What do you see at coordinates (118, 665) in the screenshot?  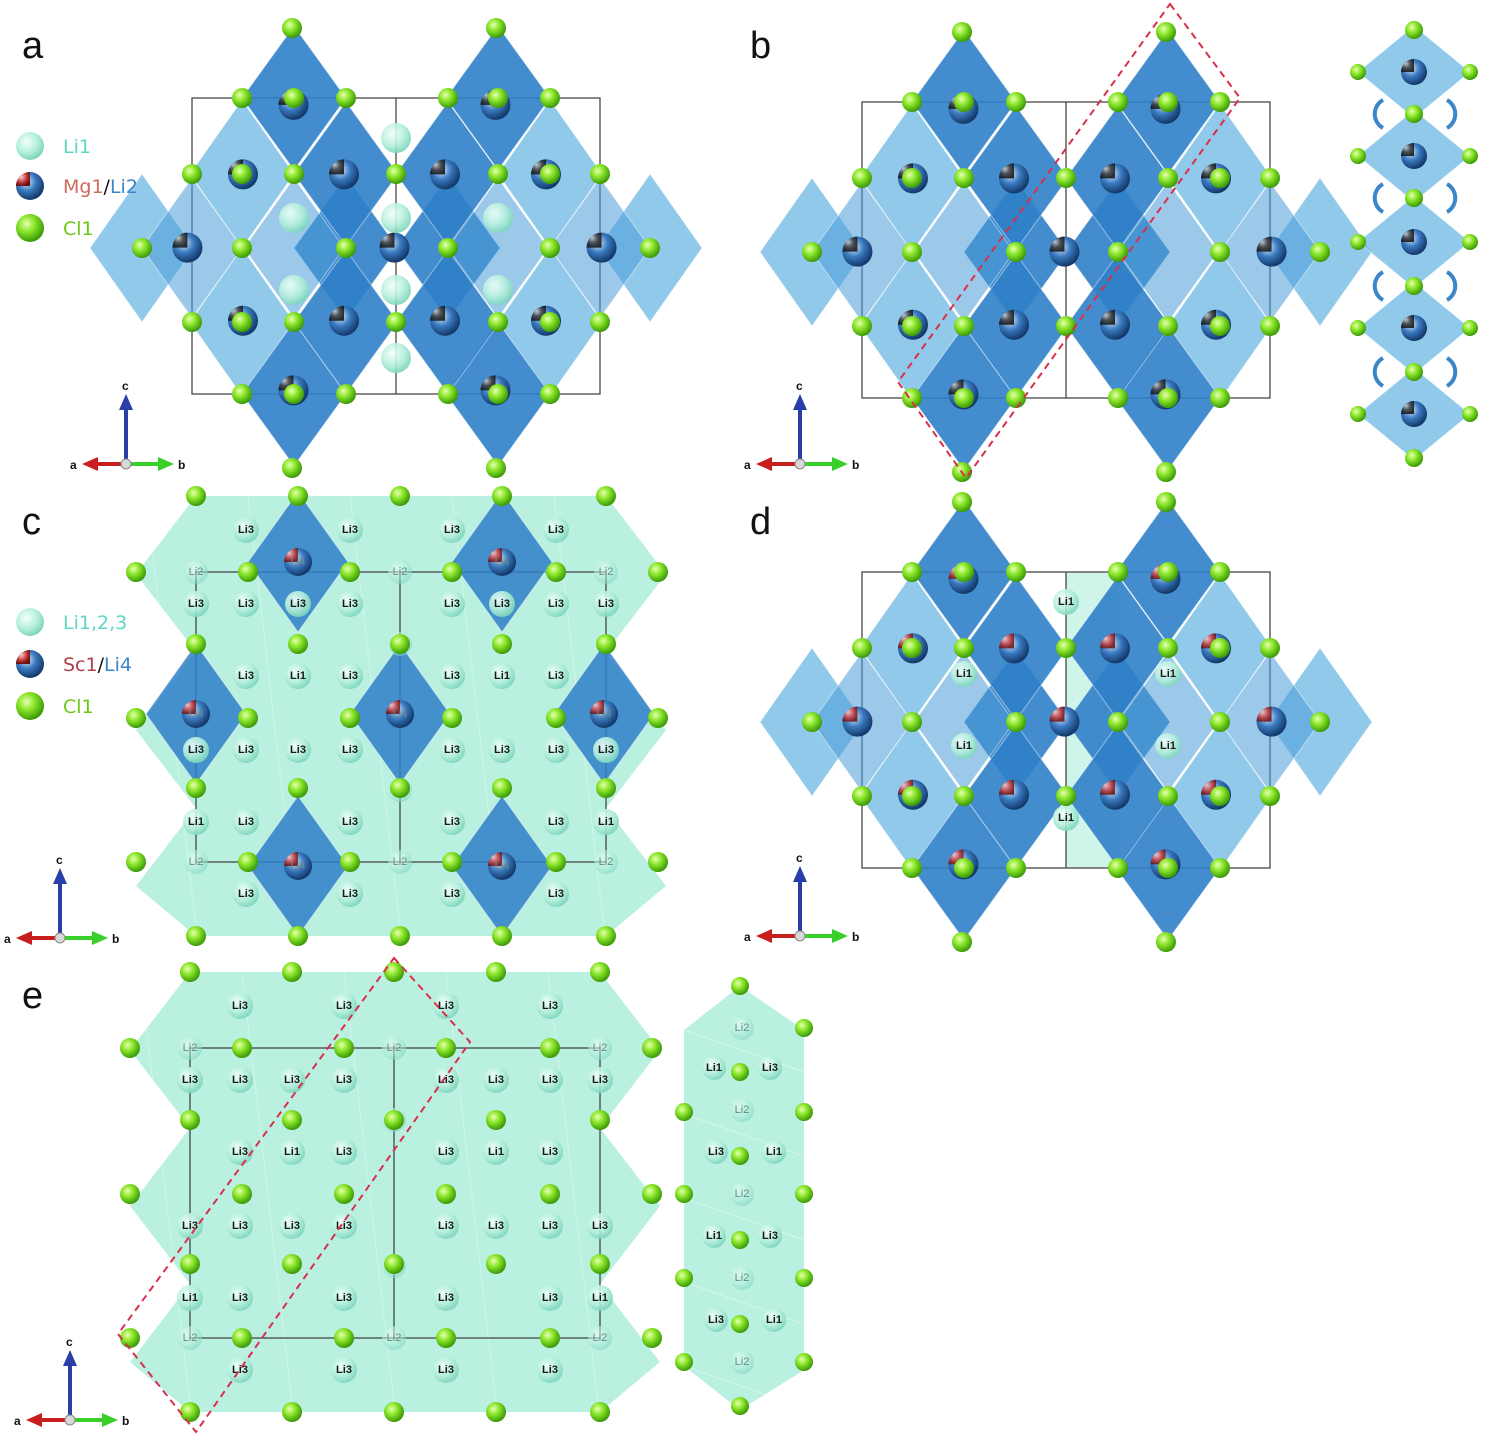 I see `legend-li4-label: Li4` at bounding box center [118, 665].